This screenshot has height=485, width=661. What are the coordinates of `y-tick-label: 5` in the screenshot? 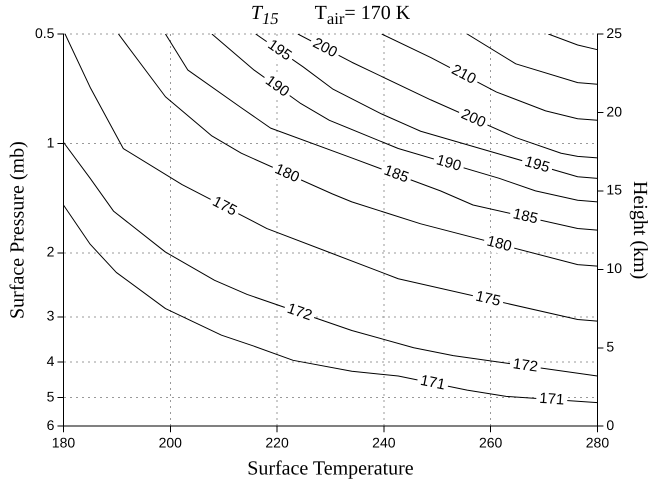 It's located at (50, 396).